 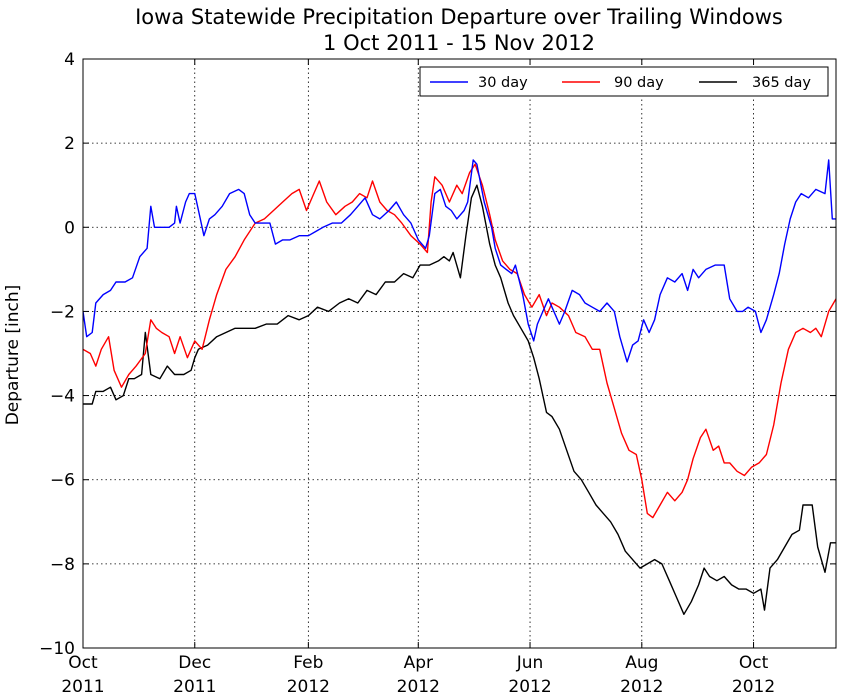 I want to click on legend: 30 day 90 day 365 day, so click(x=624, y=81).